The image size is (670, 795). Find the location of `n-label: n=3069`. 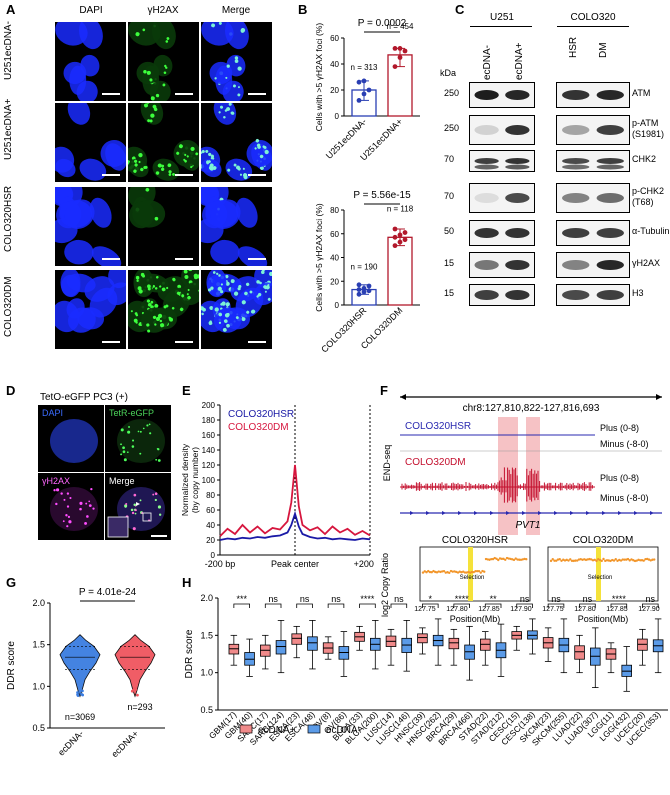

n-label: n=3069 is located at coordinates (80, 717).